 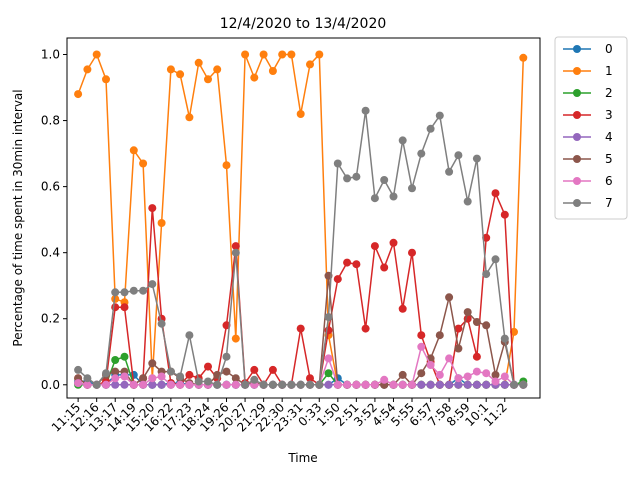 I want to click on legend-label: 5, so click(x=609, y=159).